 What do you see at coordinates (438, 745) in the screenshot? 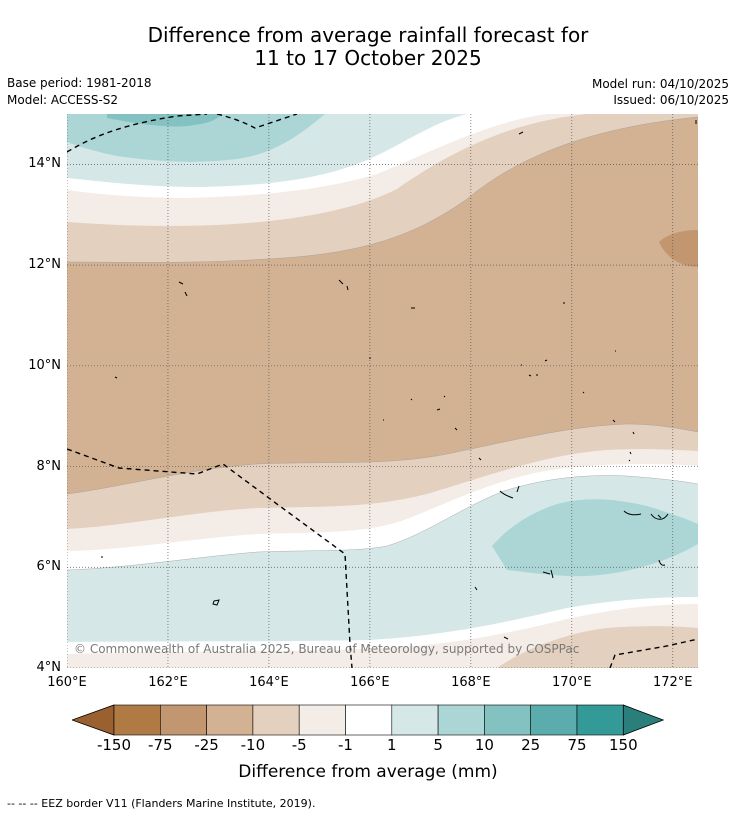
I see `colorbar-tick-label: 5` at bounding box center [438, 745].